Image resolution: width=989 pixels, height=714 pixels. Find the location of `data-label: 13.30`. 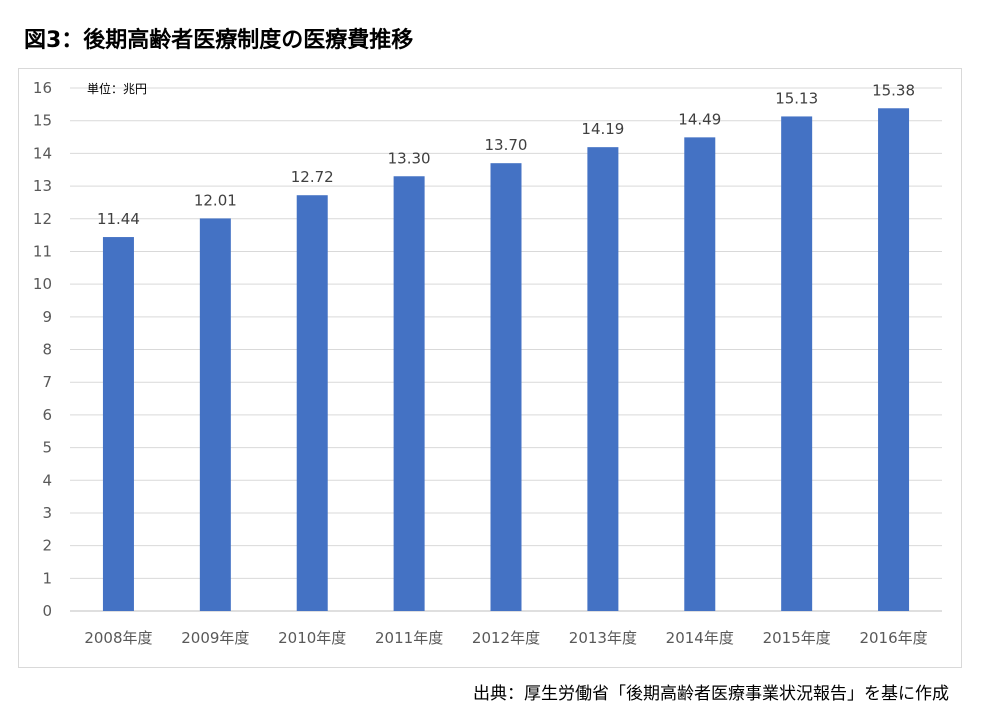

data-label: 13.30 is located at coordinates (409, 158).